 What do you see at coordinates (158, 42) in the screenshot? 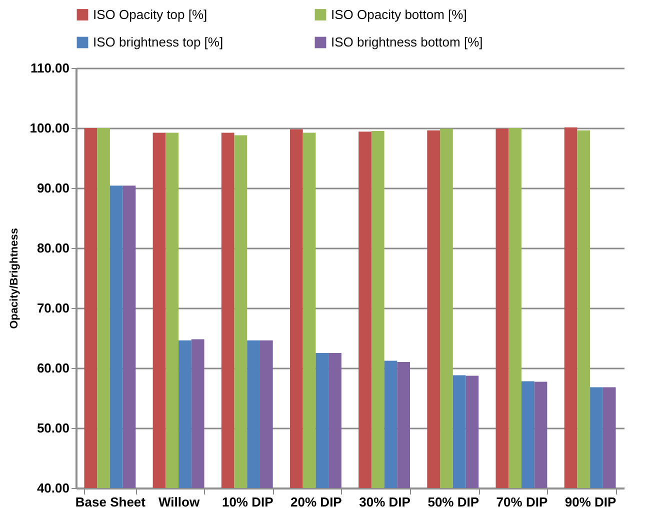
I see `legend-label: ISO brightness top [%]` at bounding box center [158, 42].